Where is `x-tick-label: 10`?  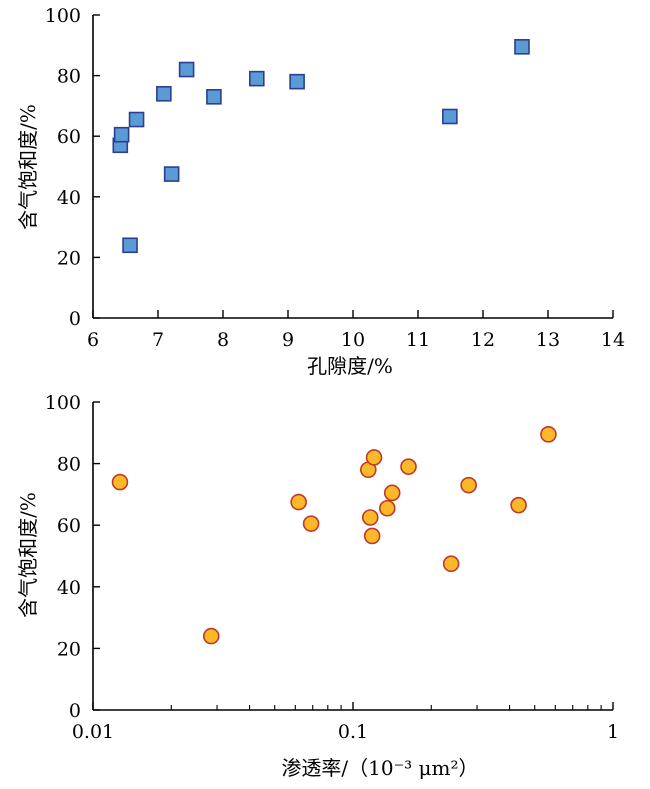 x-tick-label: 10 is located at coordinates (353, 340).